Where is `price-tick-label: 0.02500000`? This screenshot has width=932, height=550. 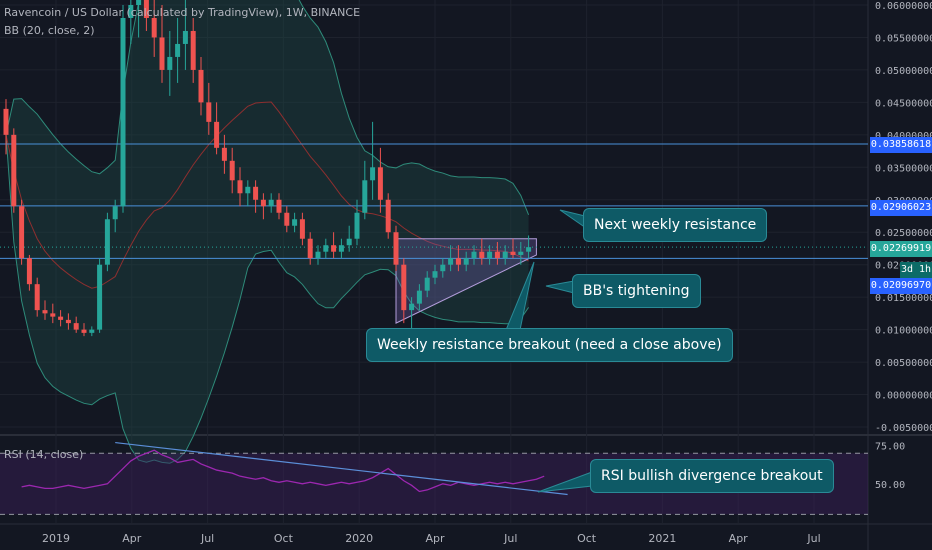
price-tick-label: 0.02500000 is located at coordinates (903, 233).